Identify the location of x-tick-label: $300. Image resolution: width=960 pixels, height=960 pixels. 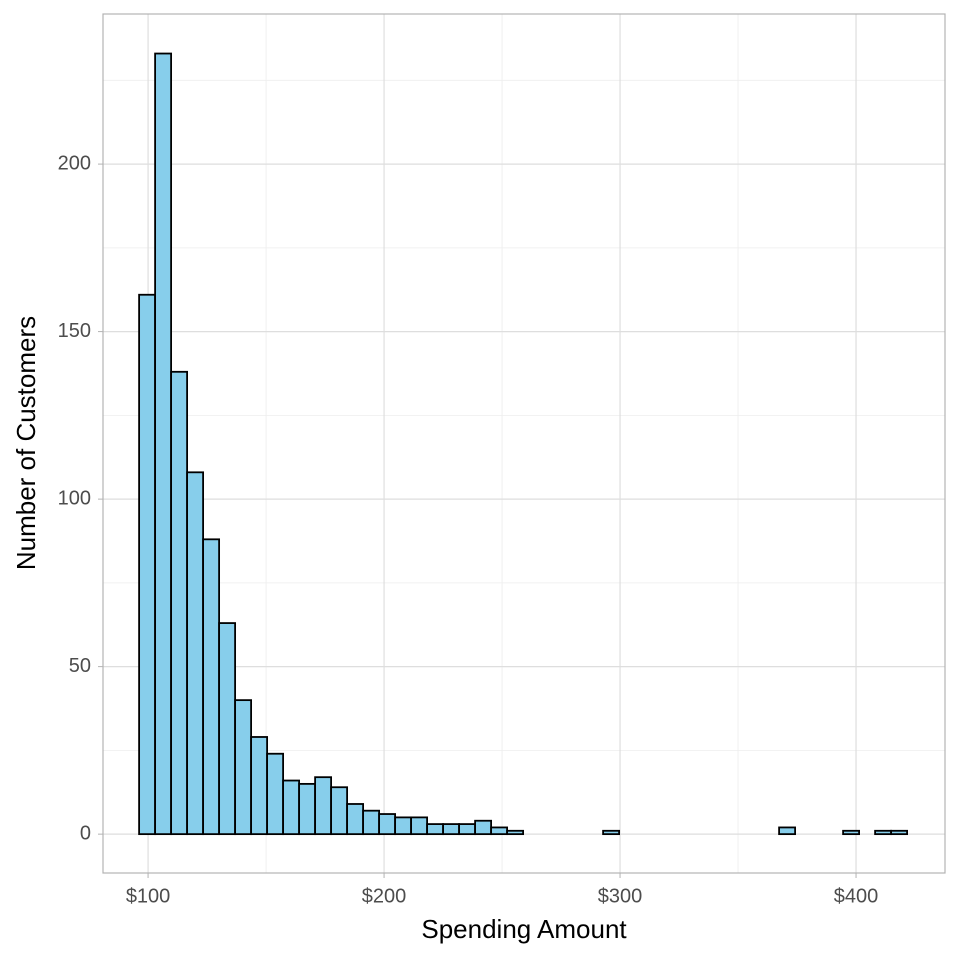
(620, 896).